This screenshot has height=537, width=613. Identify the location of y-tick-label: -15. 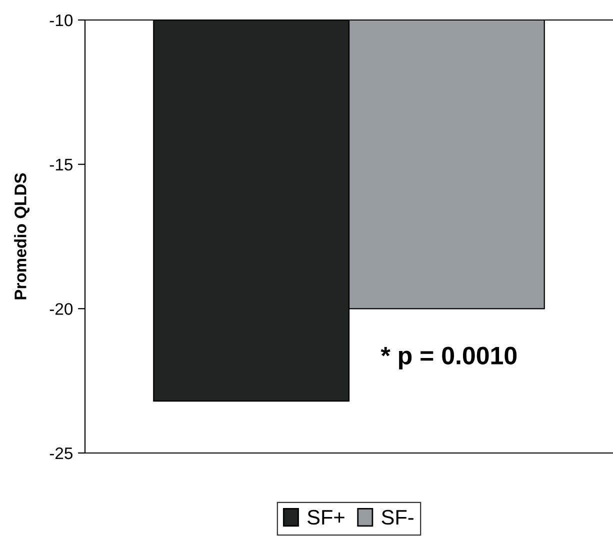
(61, 164).